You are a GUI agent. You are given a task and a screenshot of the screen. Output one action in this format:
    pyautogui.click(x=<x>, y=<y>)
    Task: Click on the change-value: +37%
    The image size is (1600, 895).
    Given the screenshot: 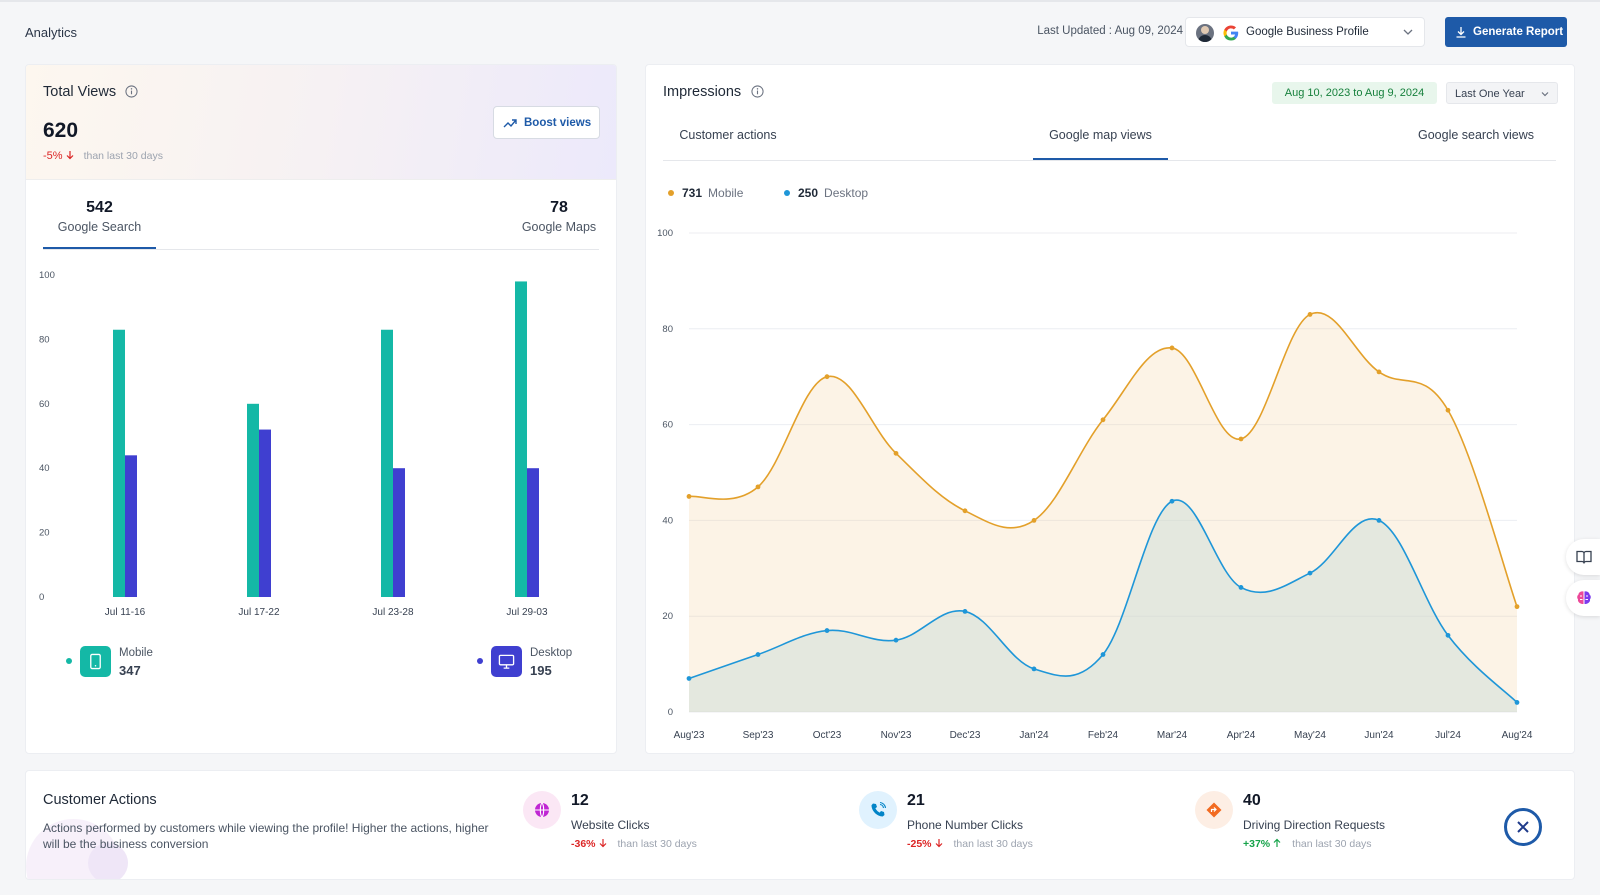 What is the action you would take?
    pyautogui.click(x=1257, y=844)
    